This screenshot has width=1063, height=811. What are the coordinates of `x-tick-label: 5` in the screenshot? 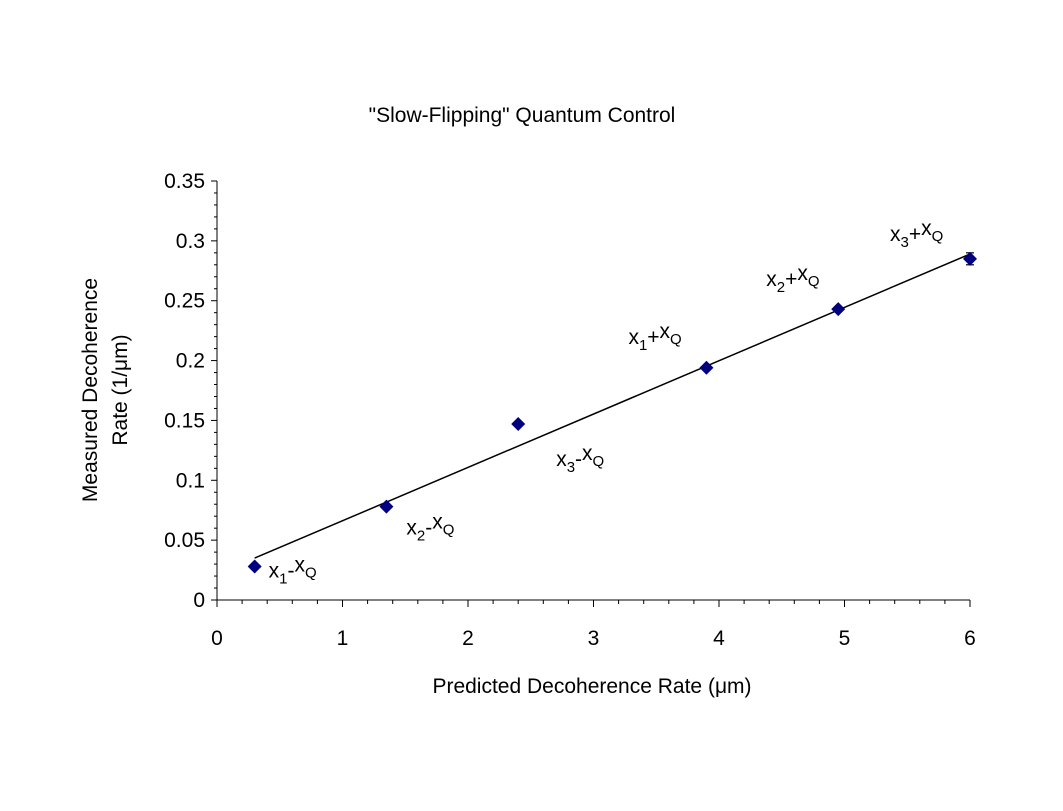 It's located at (845, 638).